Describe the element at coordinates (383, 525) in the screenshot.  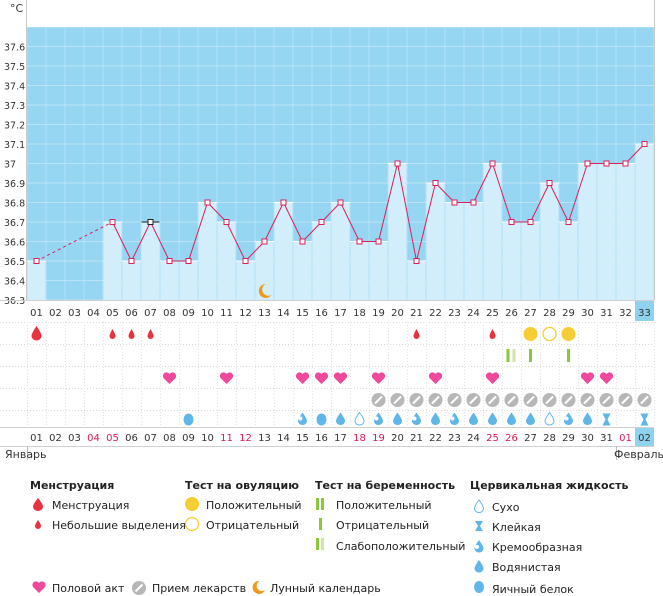
I see `legend-pregnancy-negative: Отрицательный` at that location.